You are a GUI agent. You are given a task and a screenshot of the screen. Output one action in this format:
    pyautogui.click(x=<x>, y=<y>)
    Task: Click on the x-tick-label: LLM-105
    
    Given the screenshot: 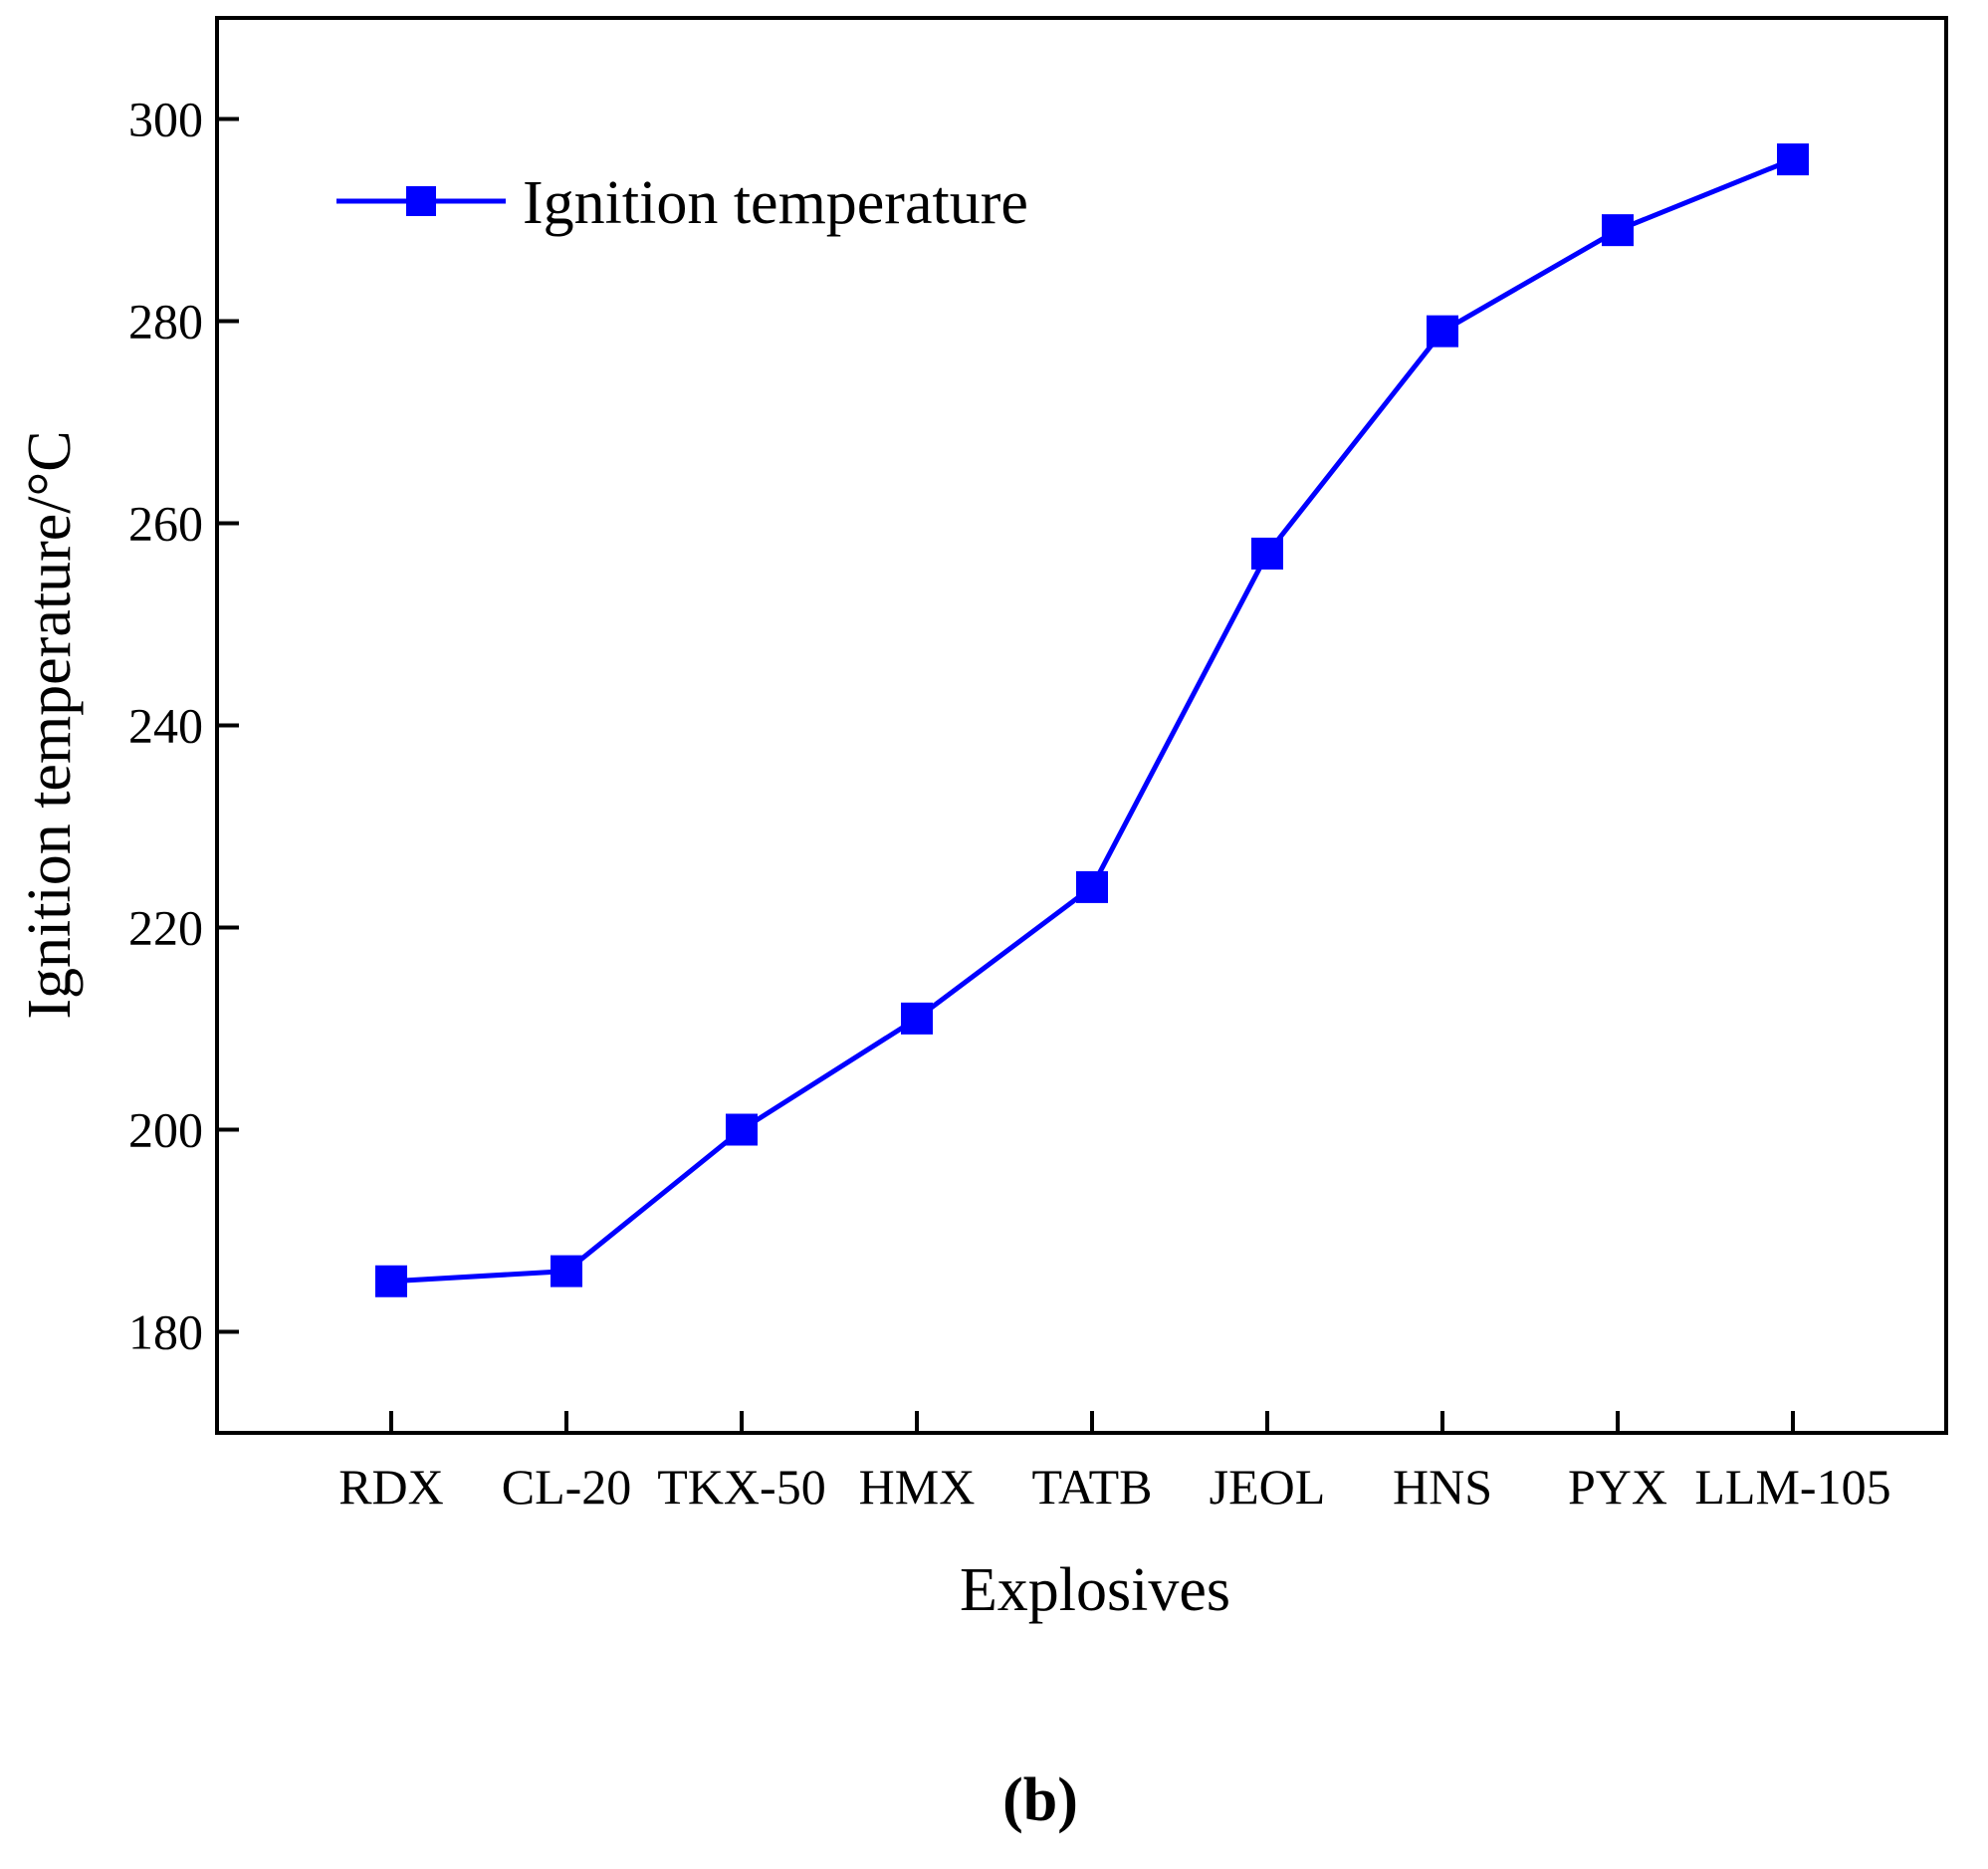 What is the action you would take?
    pyautogui.click(x=1792, y=1487)
    